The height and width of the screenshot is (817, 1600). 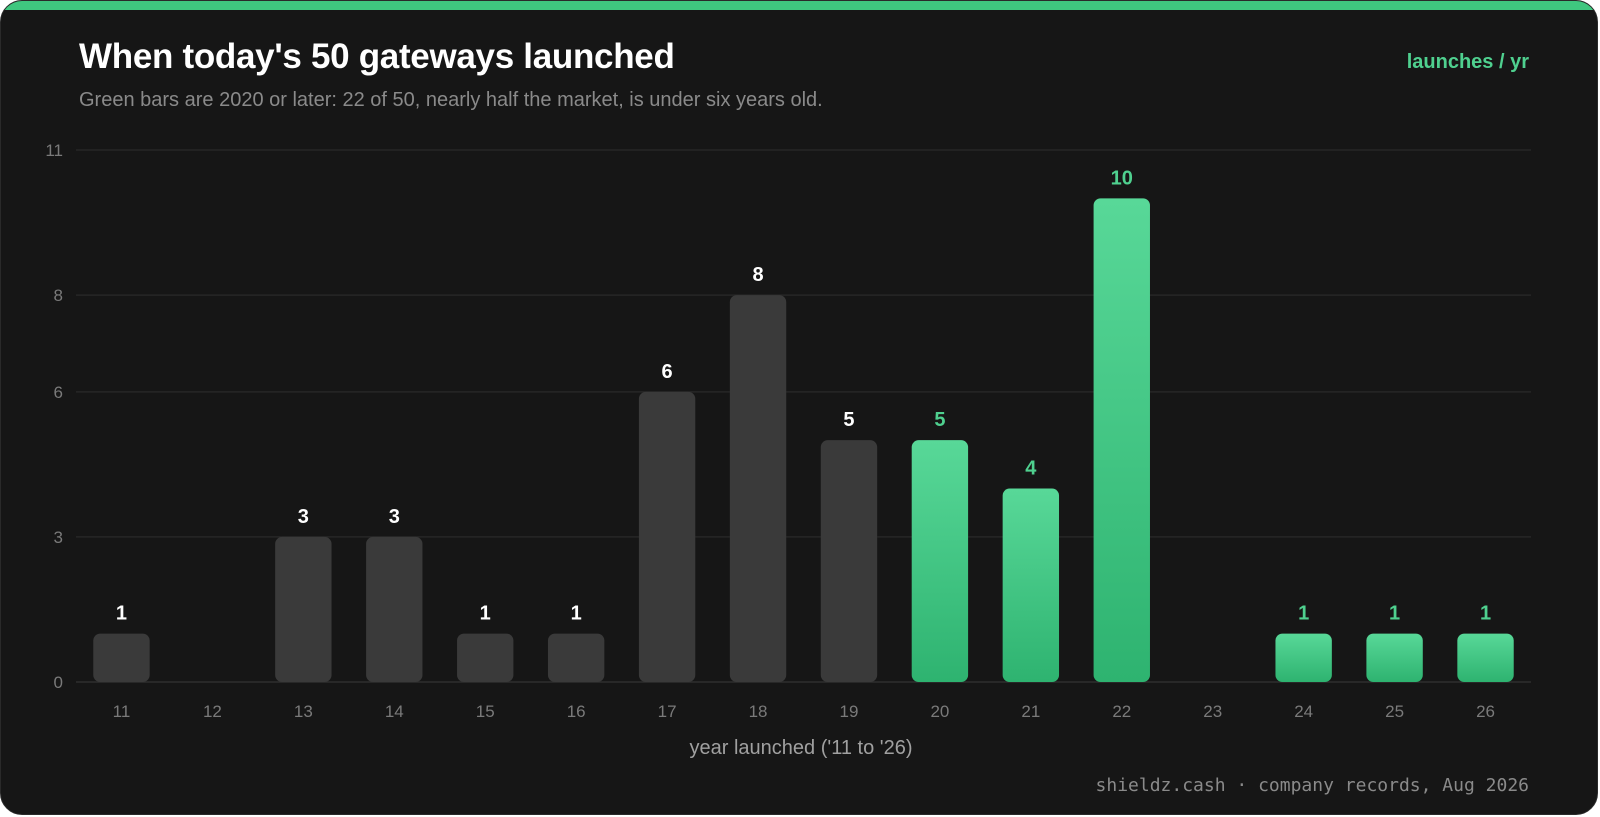 What do you see at coordinates (1485, 711) in the screenshot?
I see `x-tick-label-26: 26` at bounding box center [1485, 711].